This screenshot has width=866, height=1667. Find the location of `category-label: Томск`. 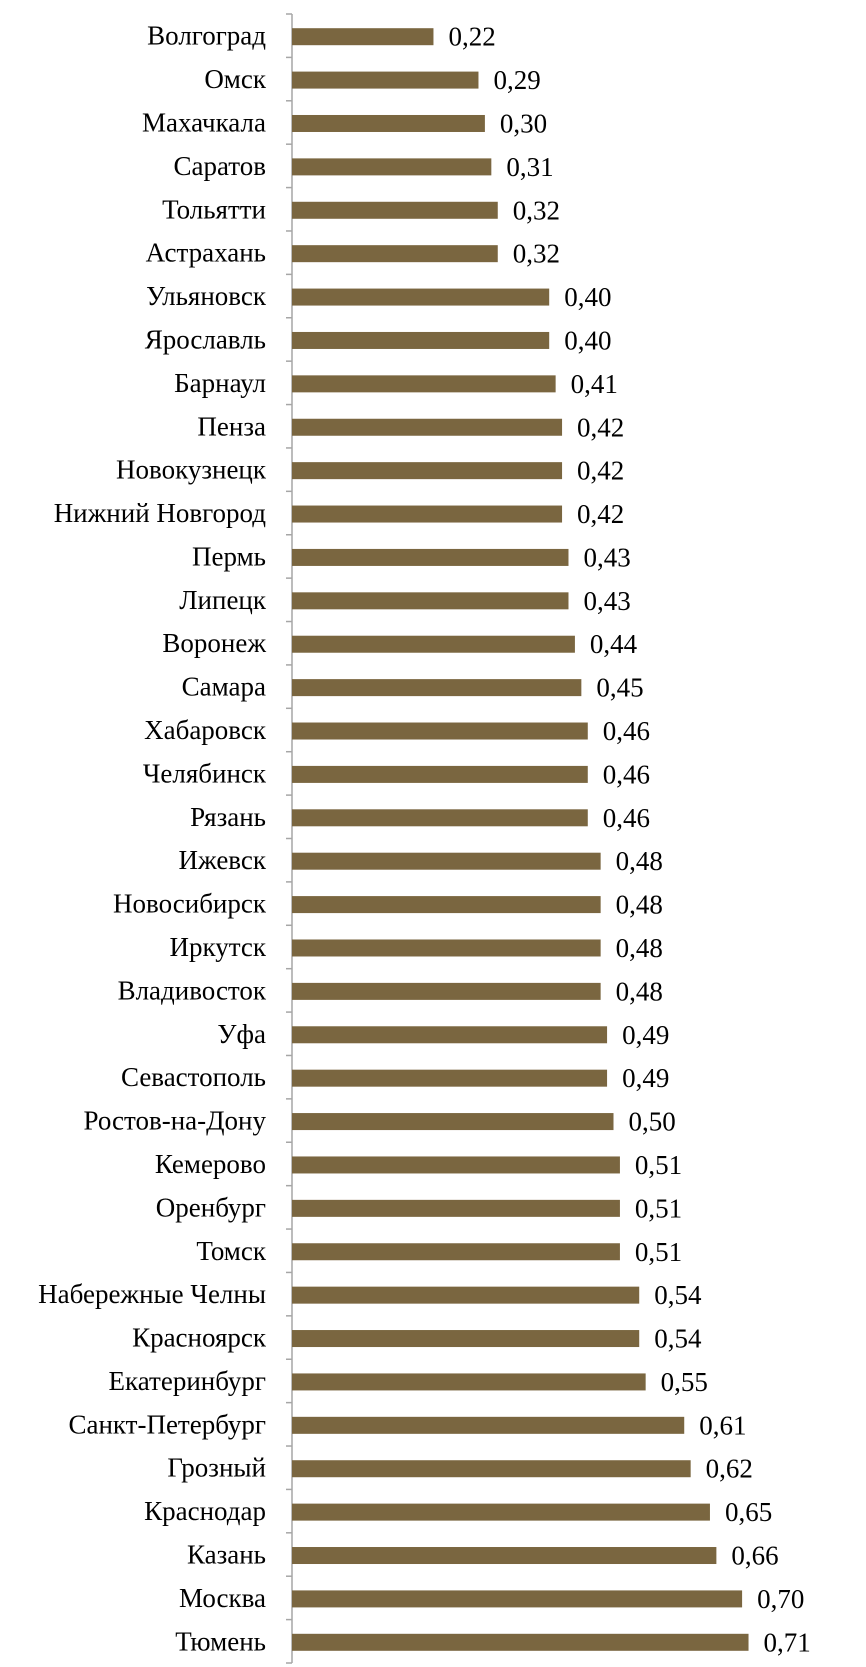

category-label: Томск is located at coordinates (231, 1251).